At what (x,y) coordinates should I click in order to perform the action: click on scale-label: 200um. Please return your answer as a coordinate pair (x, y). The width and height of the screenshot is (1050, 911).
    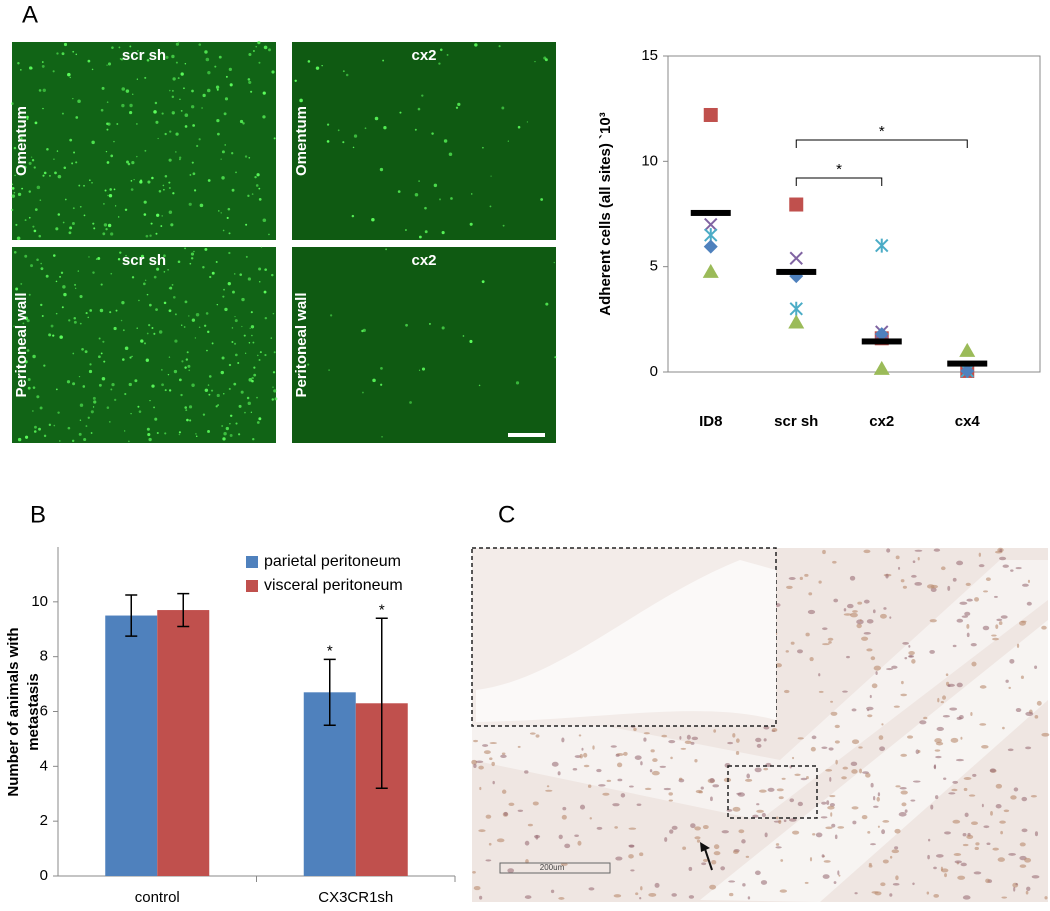
    Looking at the image, I should click on (552, 867).